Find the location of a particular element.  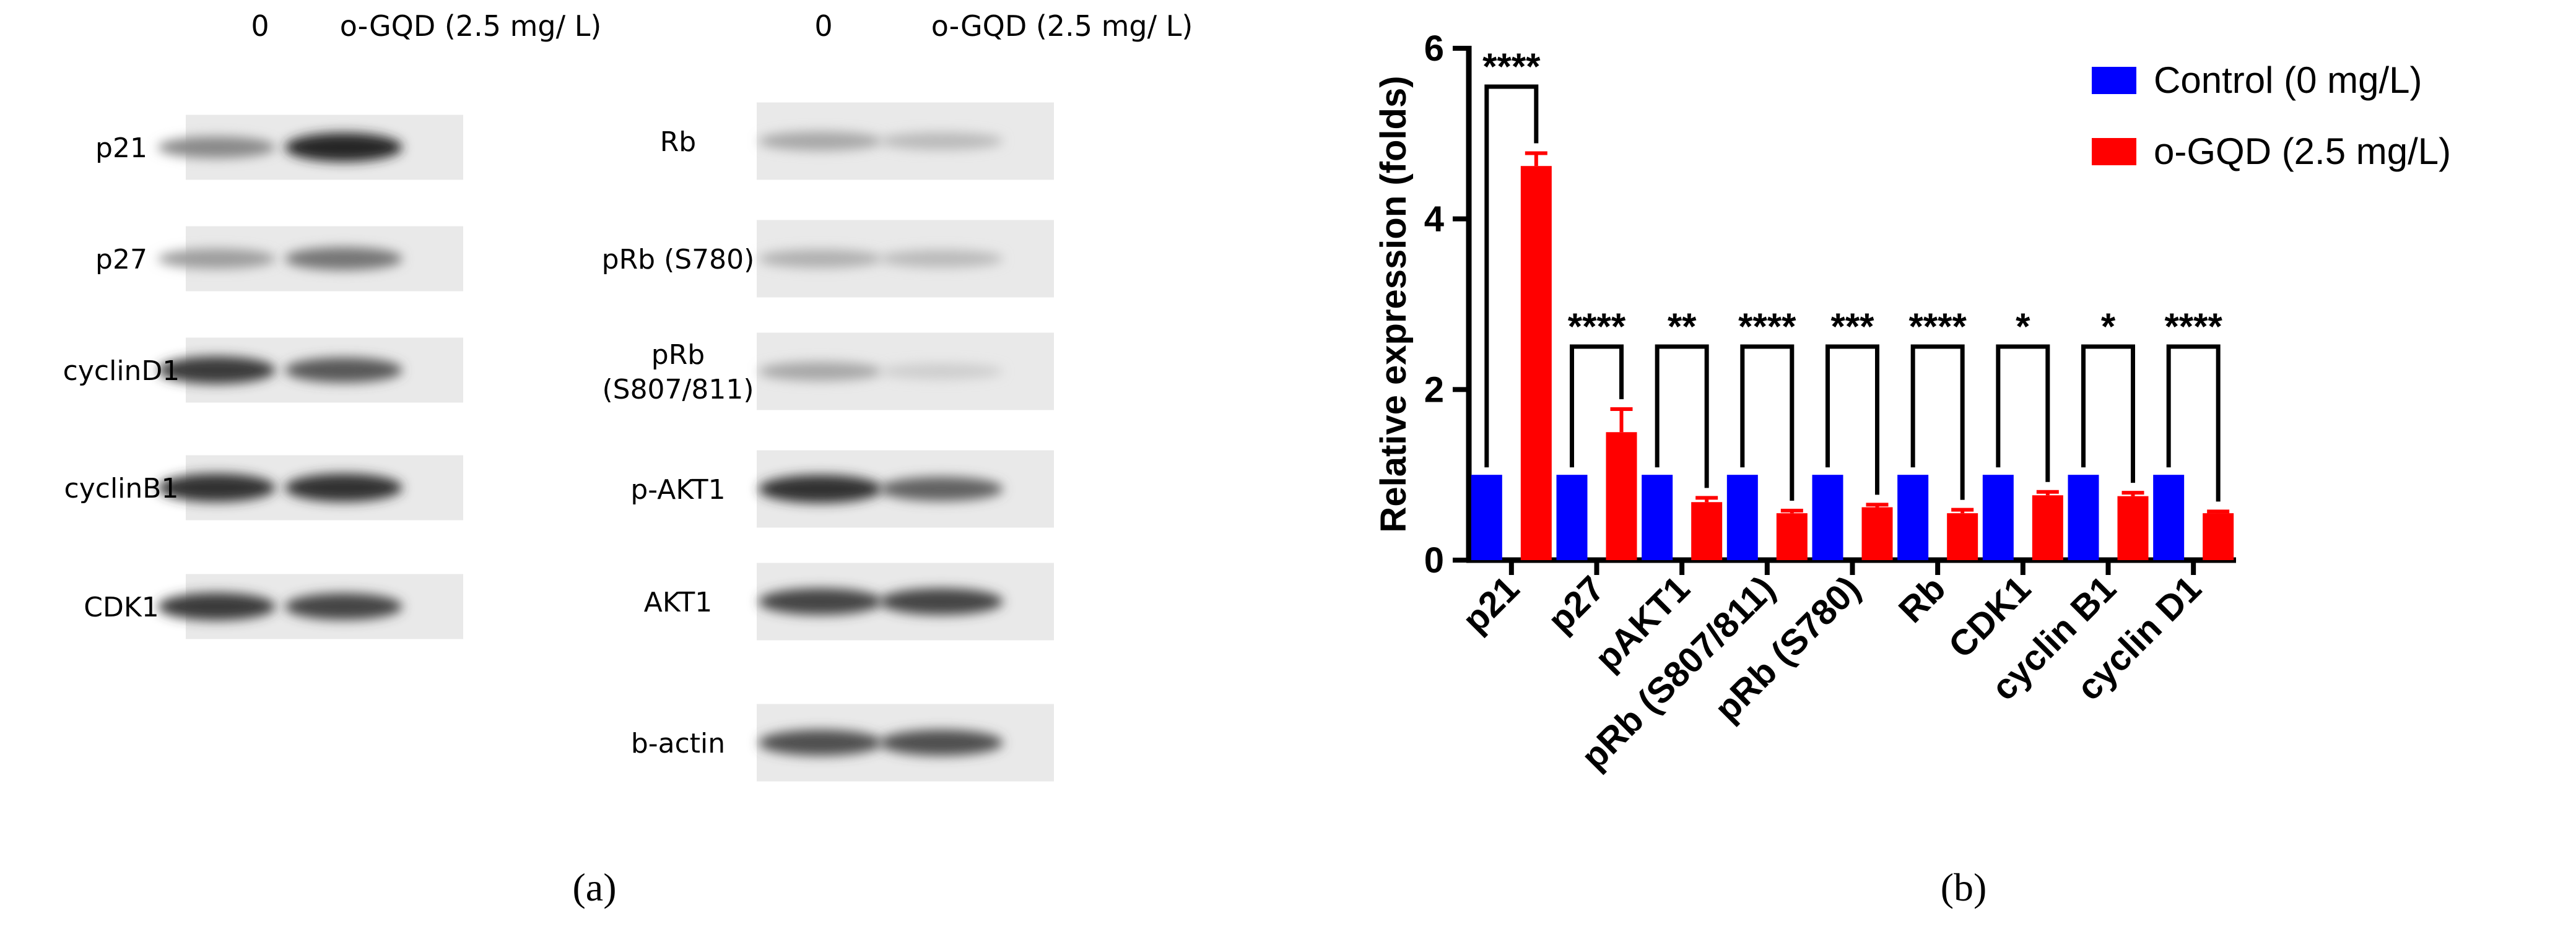

y-tick-label: 0 is located at coordinates (1434, 560).